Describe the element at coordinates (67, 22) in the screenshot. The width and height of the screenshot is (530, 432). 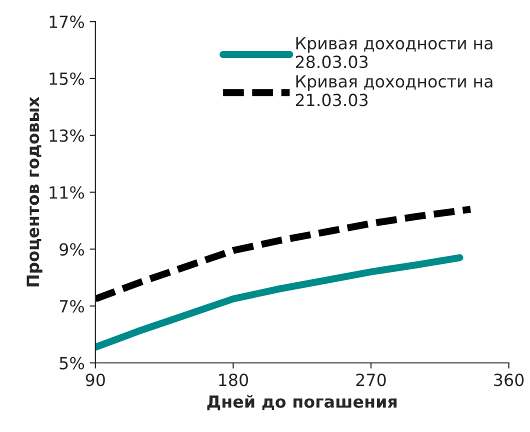
I see `y-tick-label: 17%` at that location.